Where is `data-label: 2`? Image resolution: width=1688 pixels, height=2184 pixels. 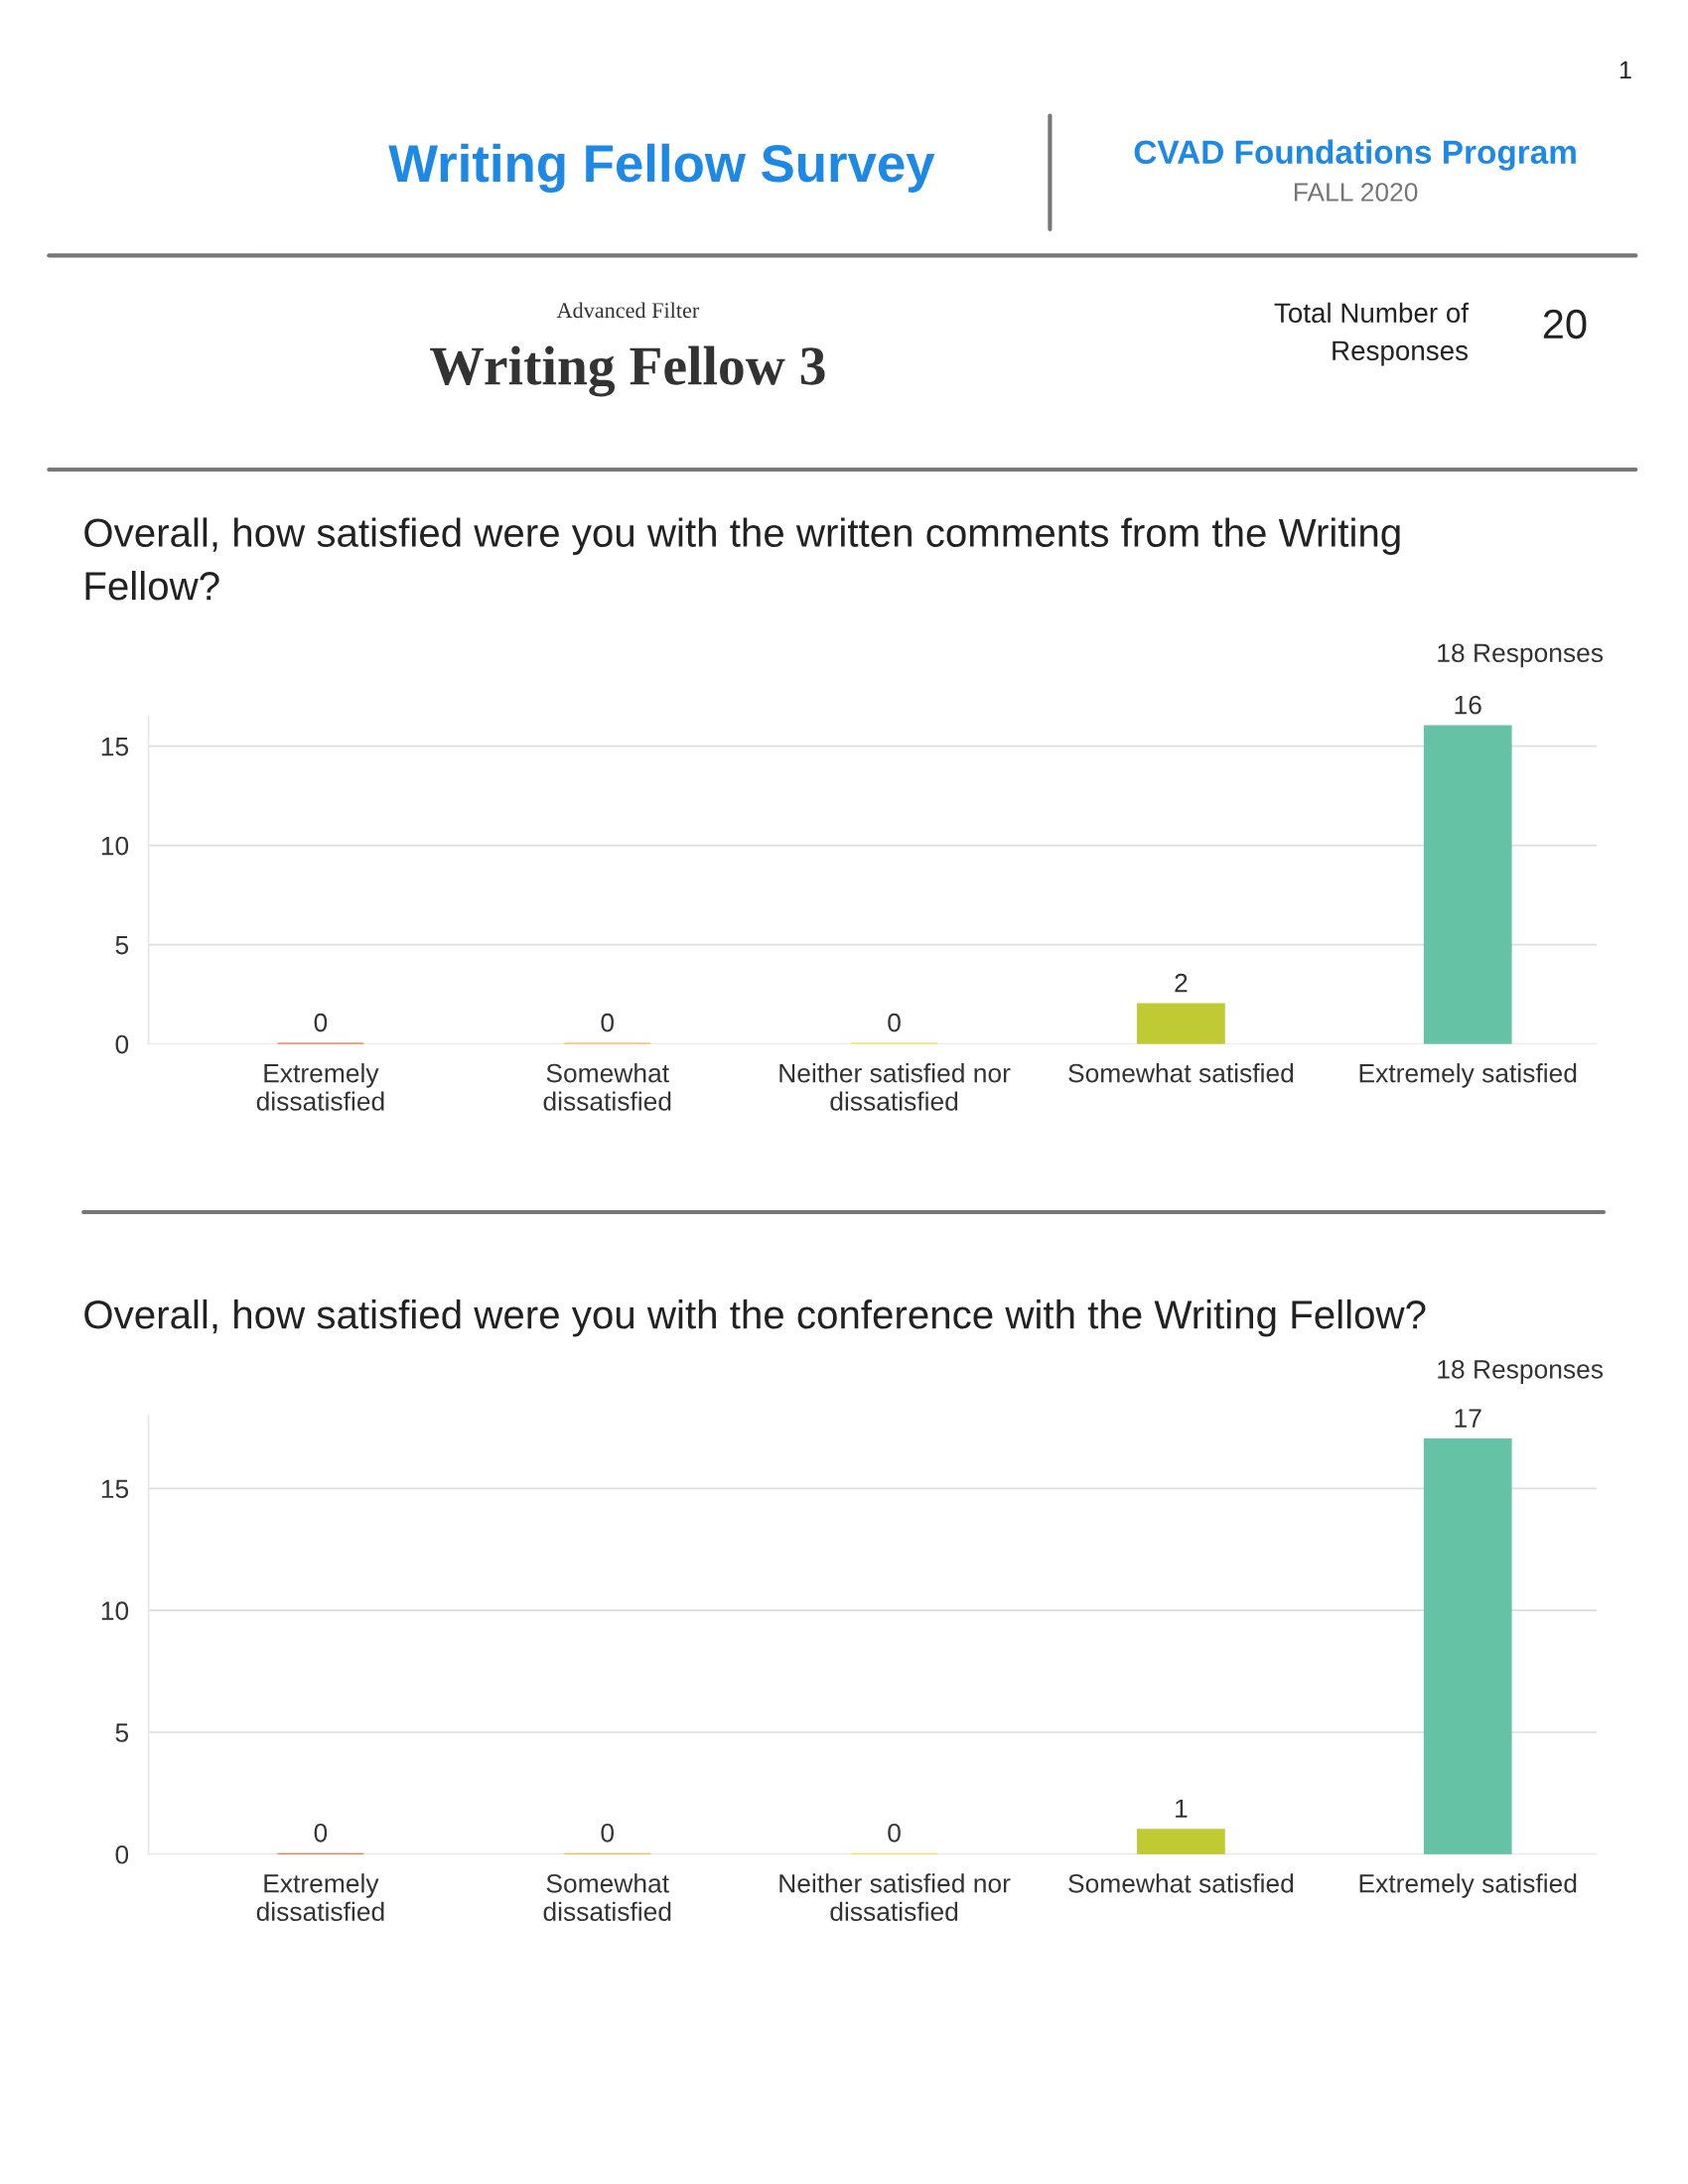
data-label: 2 is located at coordinates (1181, 983).